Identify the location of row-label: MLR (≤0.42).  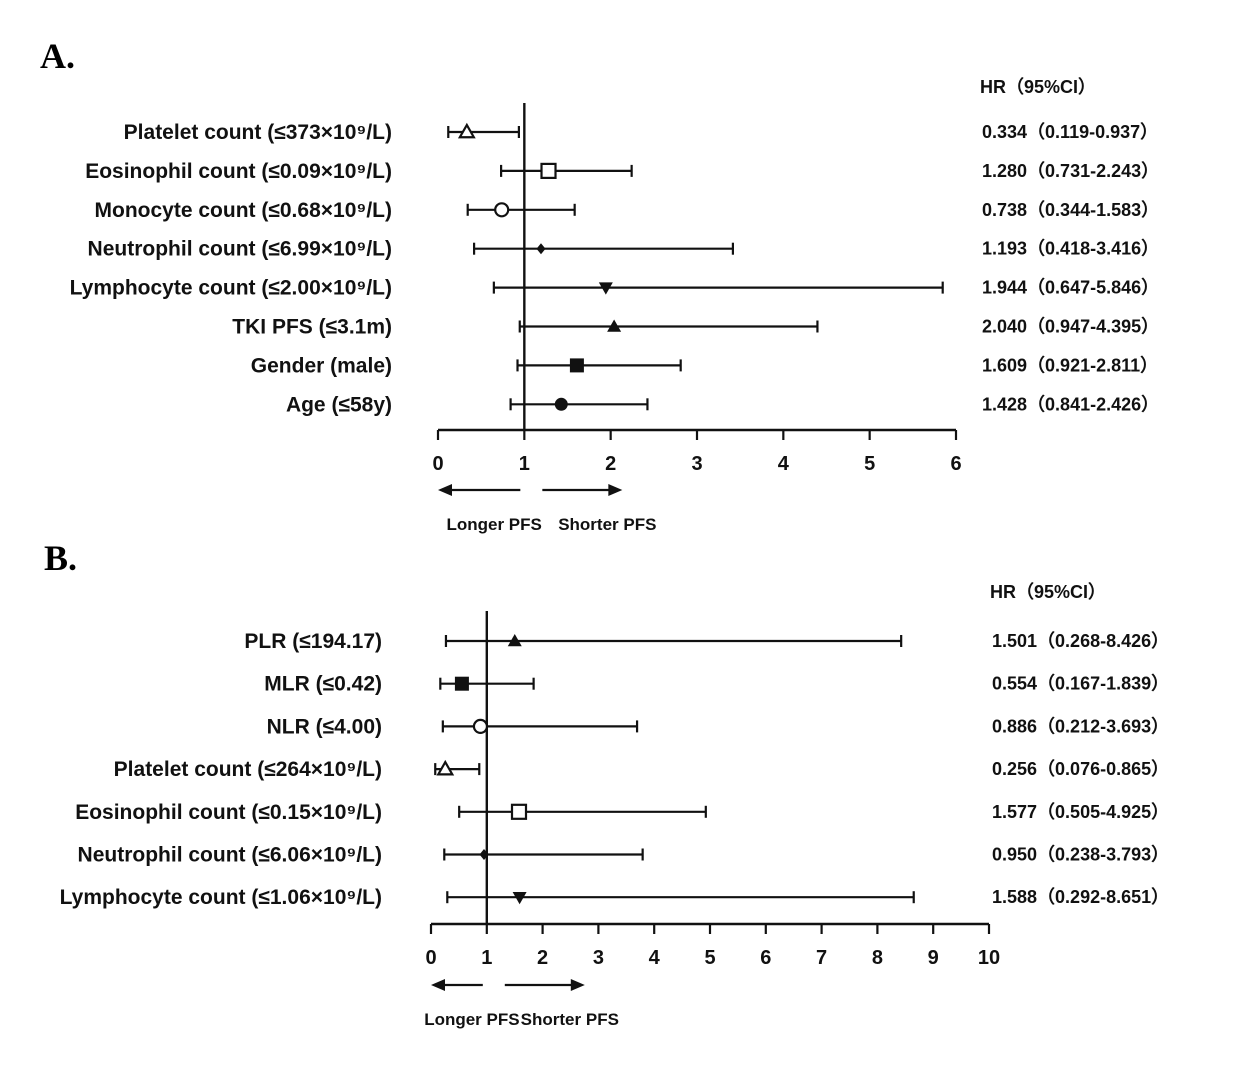
(323, 684).